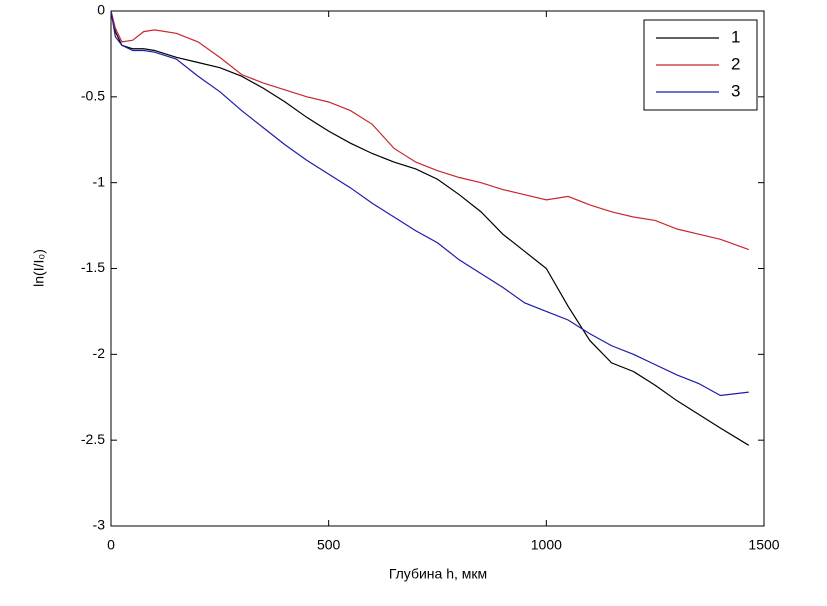 The width and height of the screenshot is (827, 606). I want to click on y-tick-label: -2, so click(99, 353).